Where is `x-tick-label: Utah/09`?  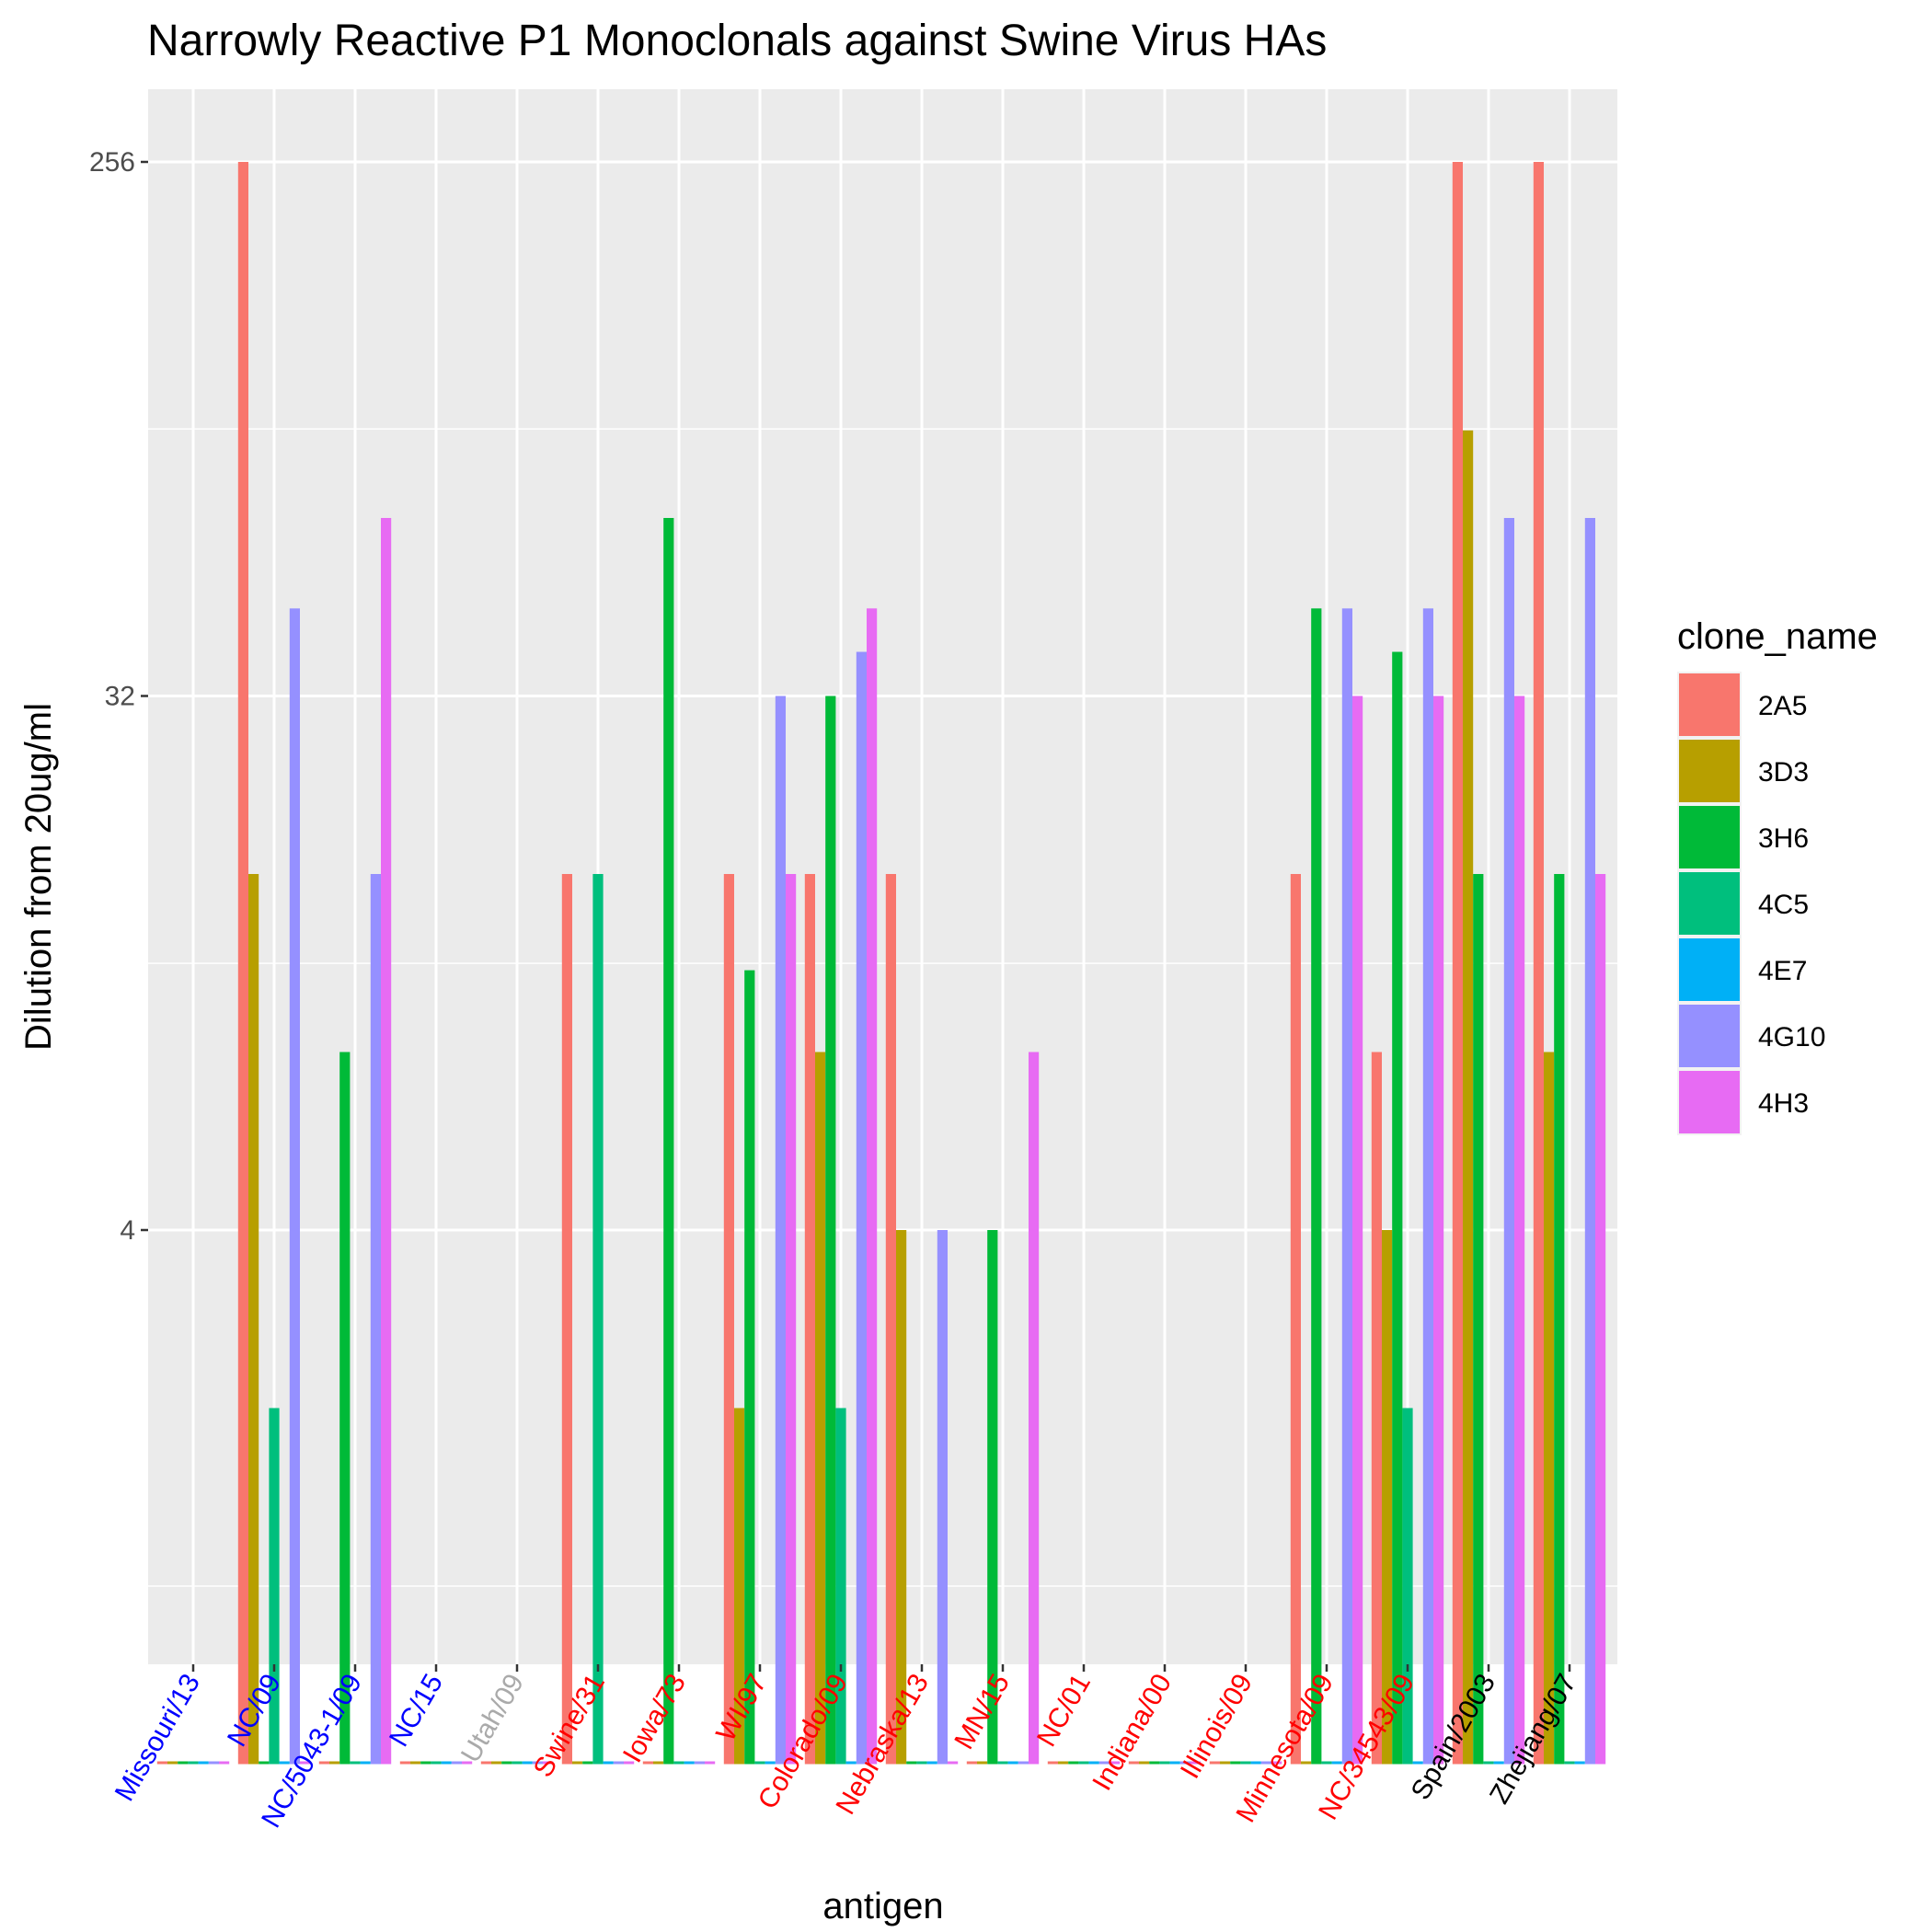
x-tick-label: Utah/09 is located at coordinates (493, 1718).